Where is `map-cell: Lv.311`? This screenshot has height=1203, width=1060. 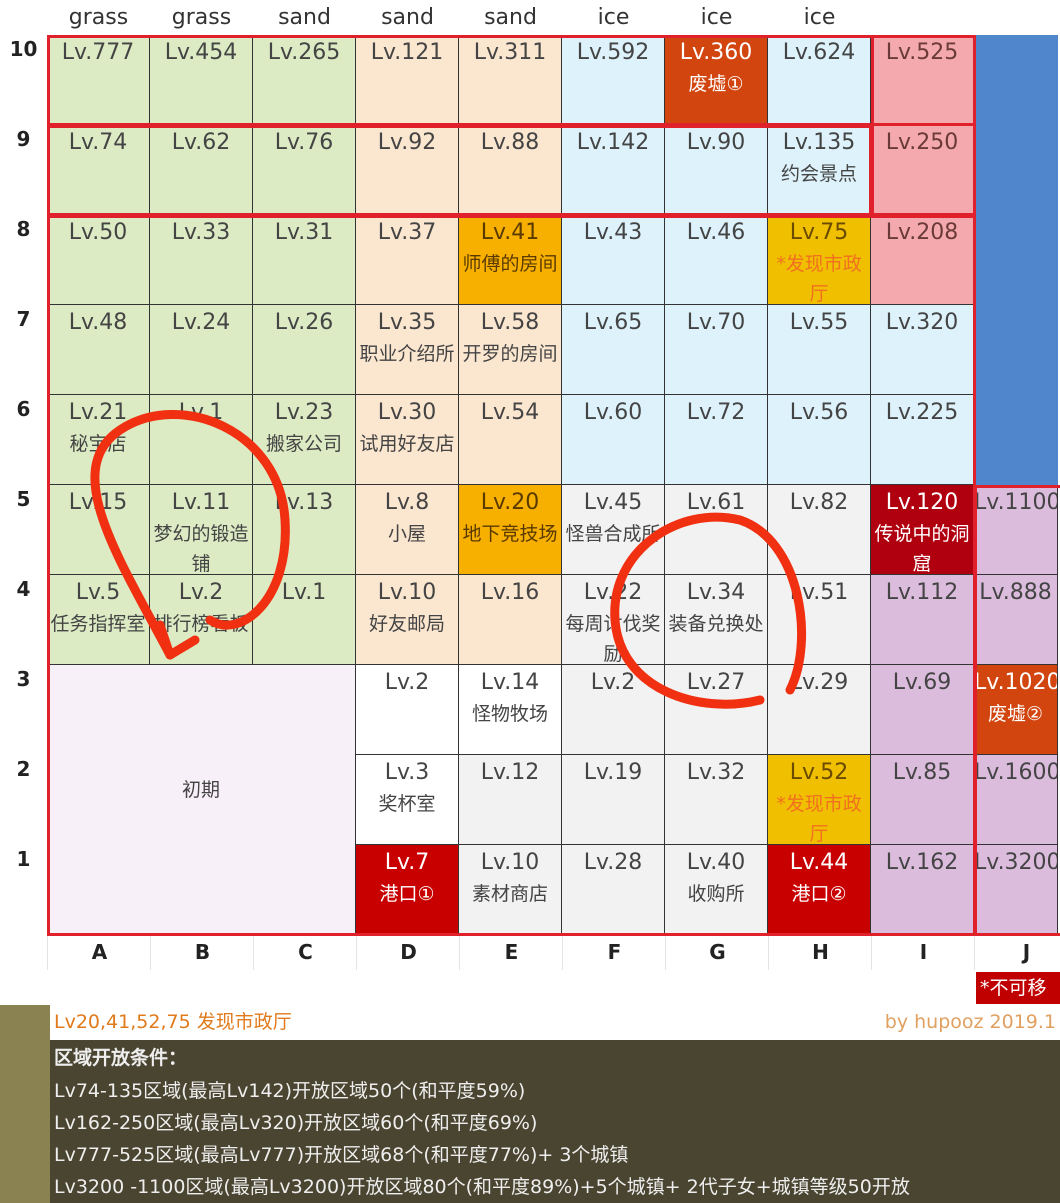 map-cell: Lv.311 is located at coordinates (510, 80).